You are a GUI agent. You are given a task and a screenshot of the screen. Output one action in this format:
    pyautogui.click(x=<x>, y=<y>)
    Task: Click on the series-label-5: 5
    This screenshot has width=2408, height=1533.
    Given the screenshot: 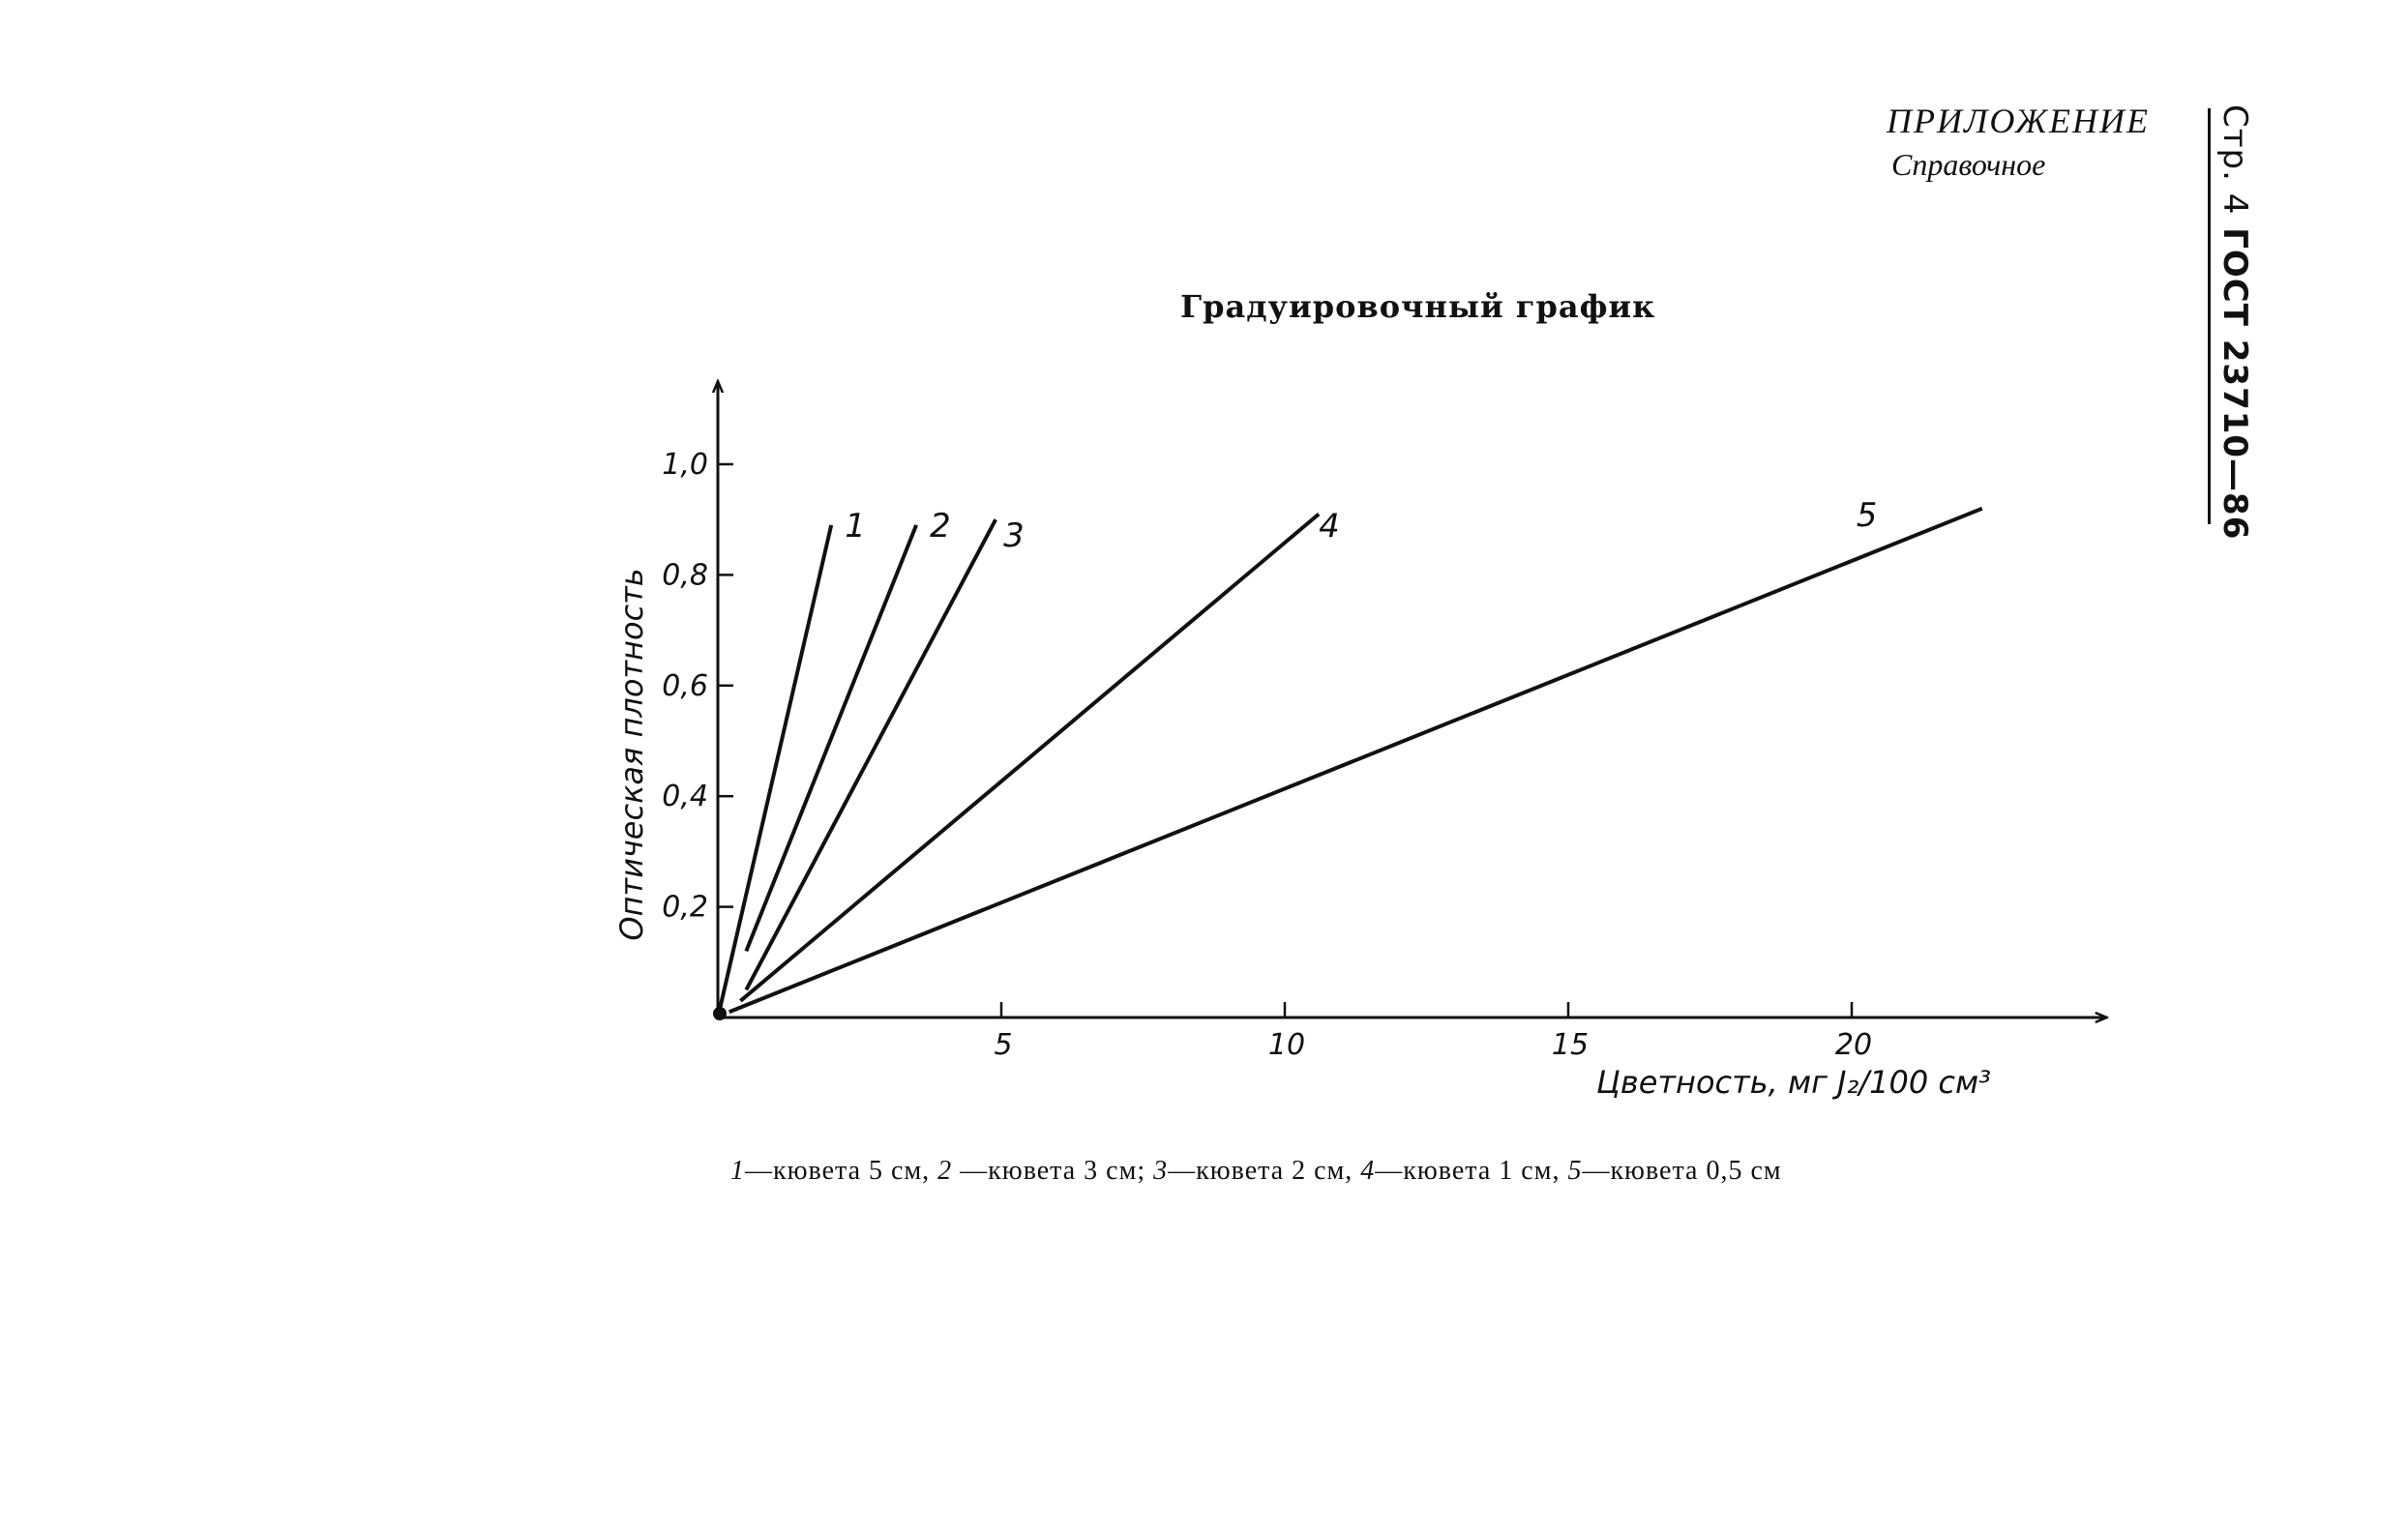 What is the action you would take?
    pyautogui.click(x=1867, y=515)
    